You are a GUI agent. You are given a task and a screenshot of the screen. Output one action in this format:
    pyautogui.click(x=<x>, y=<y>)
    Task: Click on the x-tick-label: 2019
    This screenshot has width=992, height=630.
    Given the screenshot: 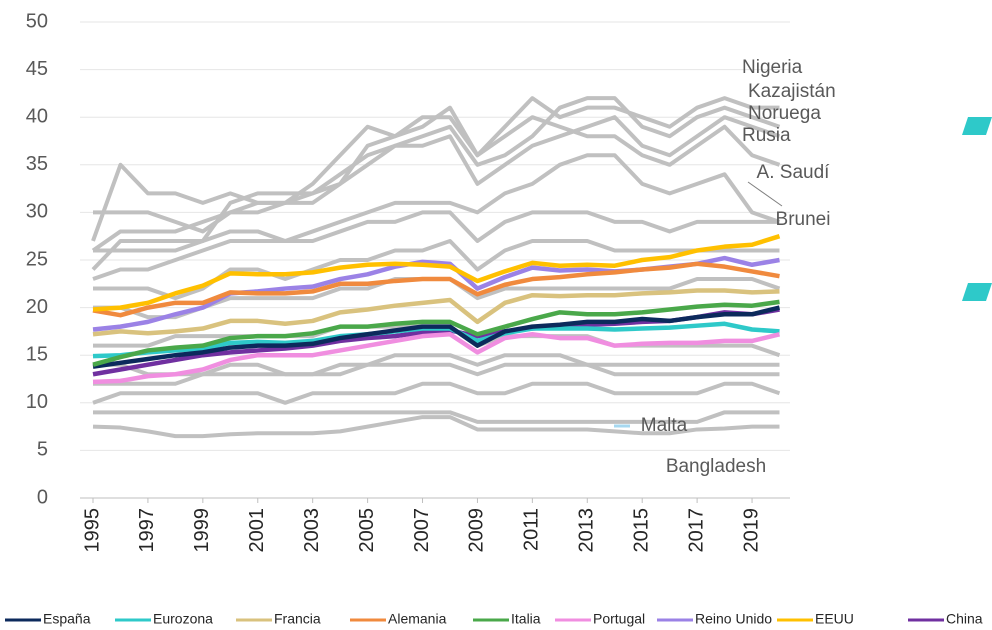 What is the action you would take?
    pyautogui.click(x=751, y=530)
    